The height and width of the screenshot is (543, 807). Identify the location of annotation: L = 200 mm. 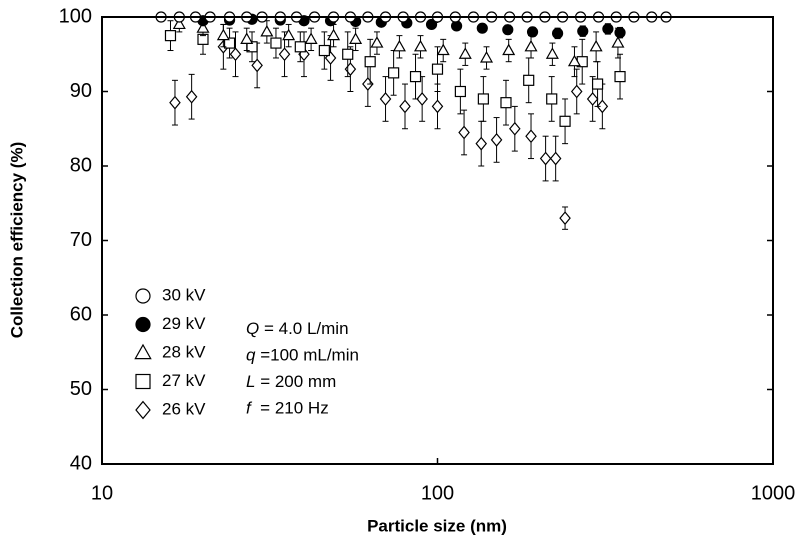
(291, 381).